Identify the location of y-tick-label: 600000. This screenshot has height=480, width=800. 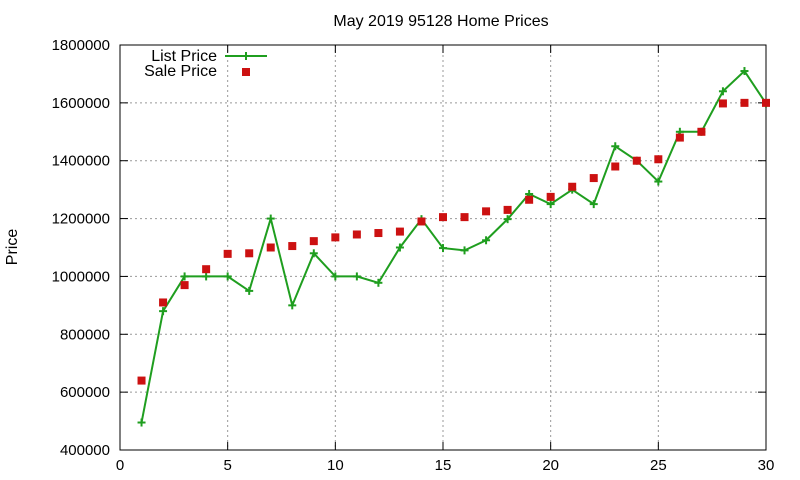
(85, 392).